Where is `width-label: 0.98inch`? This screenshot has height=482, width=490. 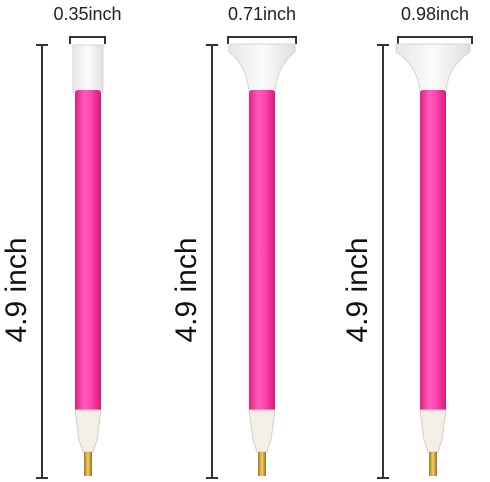
width-label: 0.98inch is located at coordinates (435, 14).